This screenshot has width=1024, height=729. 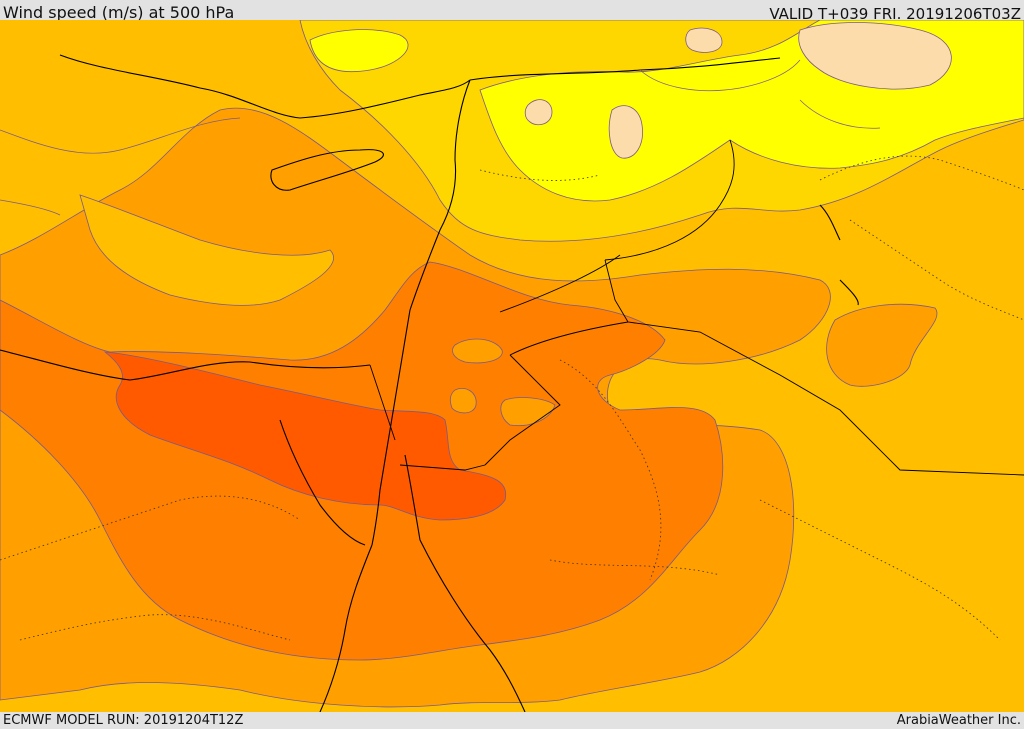 I want to click on amber-tongue, so click(x=206, y=250).